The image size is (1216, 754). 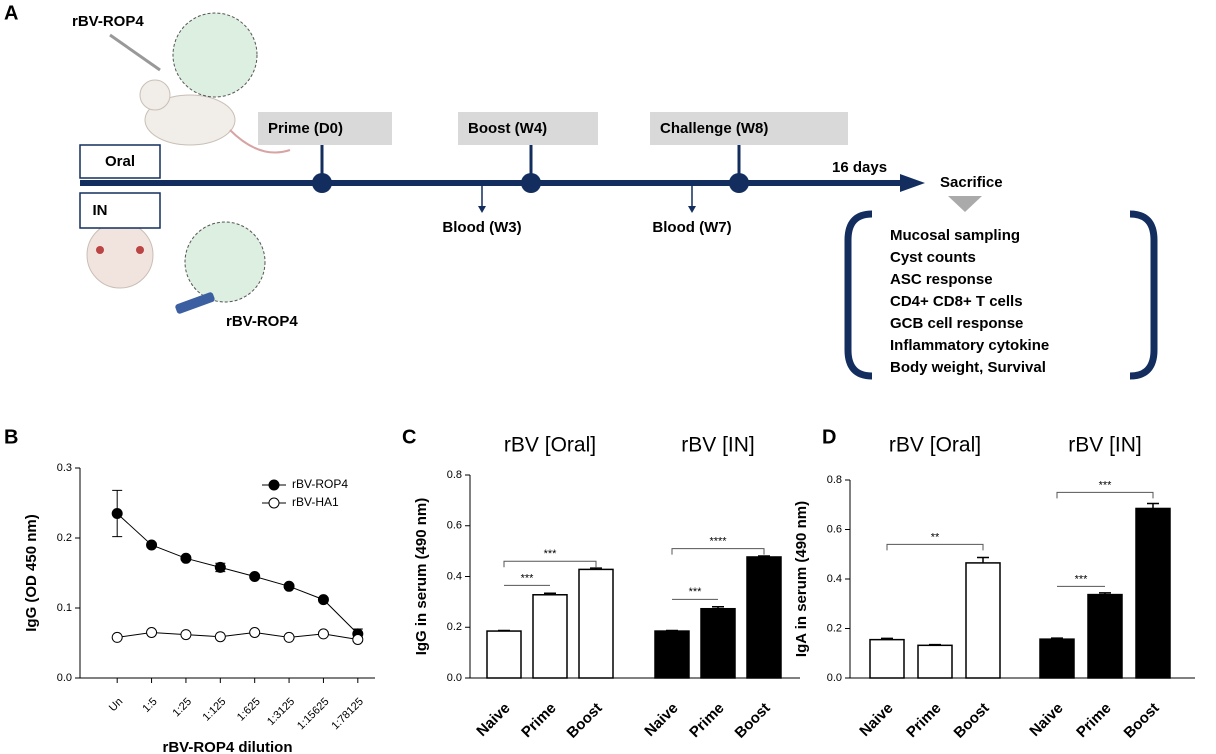 I want to click on mouse-eye, so click(x=140, y=250).